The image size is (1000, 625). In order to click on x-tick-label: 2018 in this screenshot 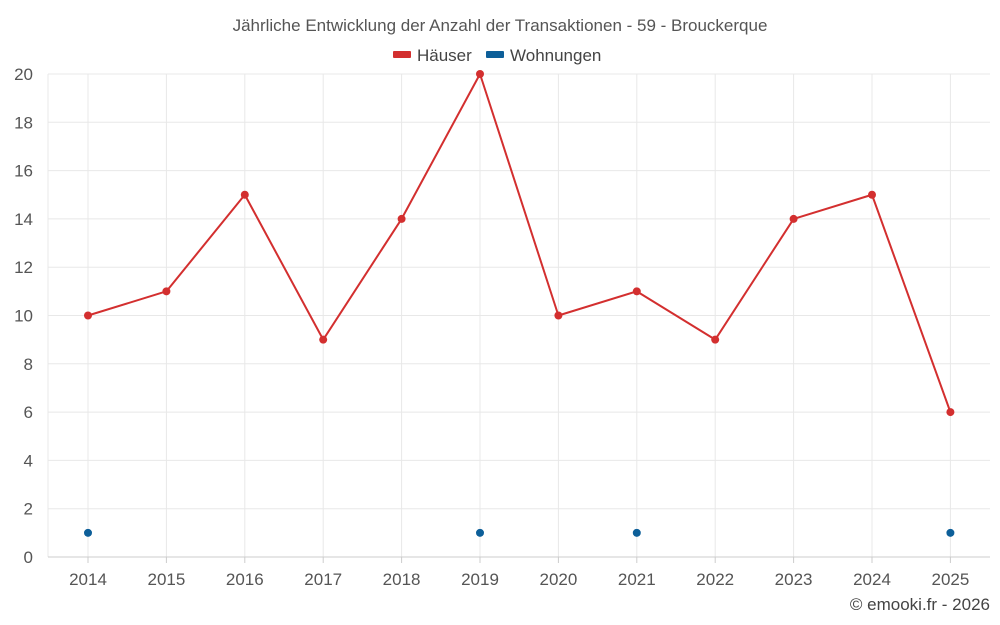, I will do `click(402, 579)`.